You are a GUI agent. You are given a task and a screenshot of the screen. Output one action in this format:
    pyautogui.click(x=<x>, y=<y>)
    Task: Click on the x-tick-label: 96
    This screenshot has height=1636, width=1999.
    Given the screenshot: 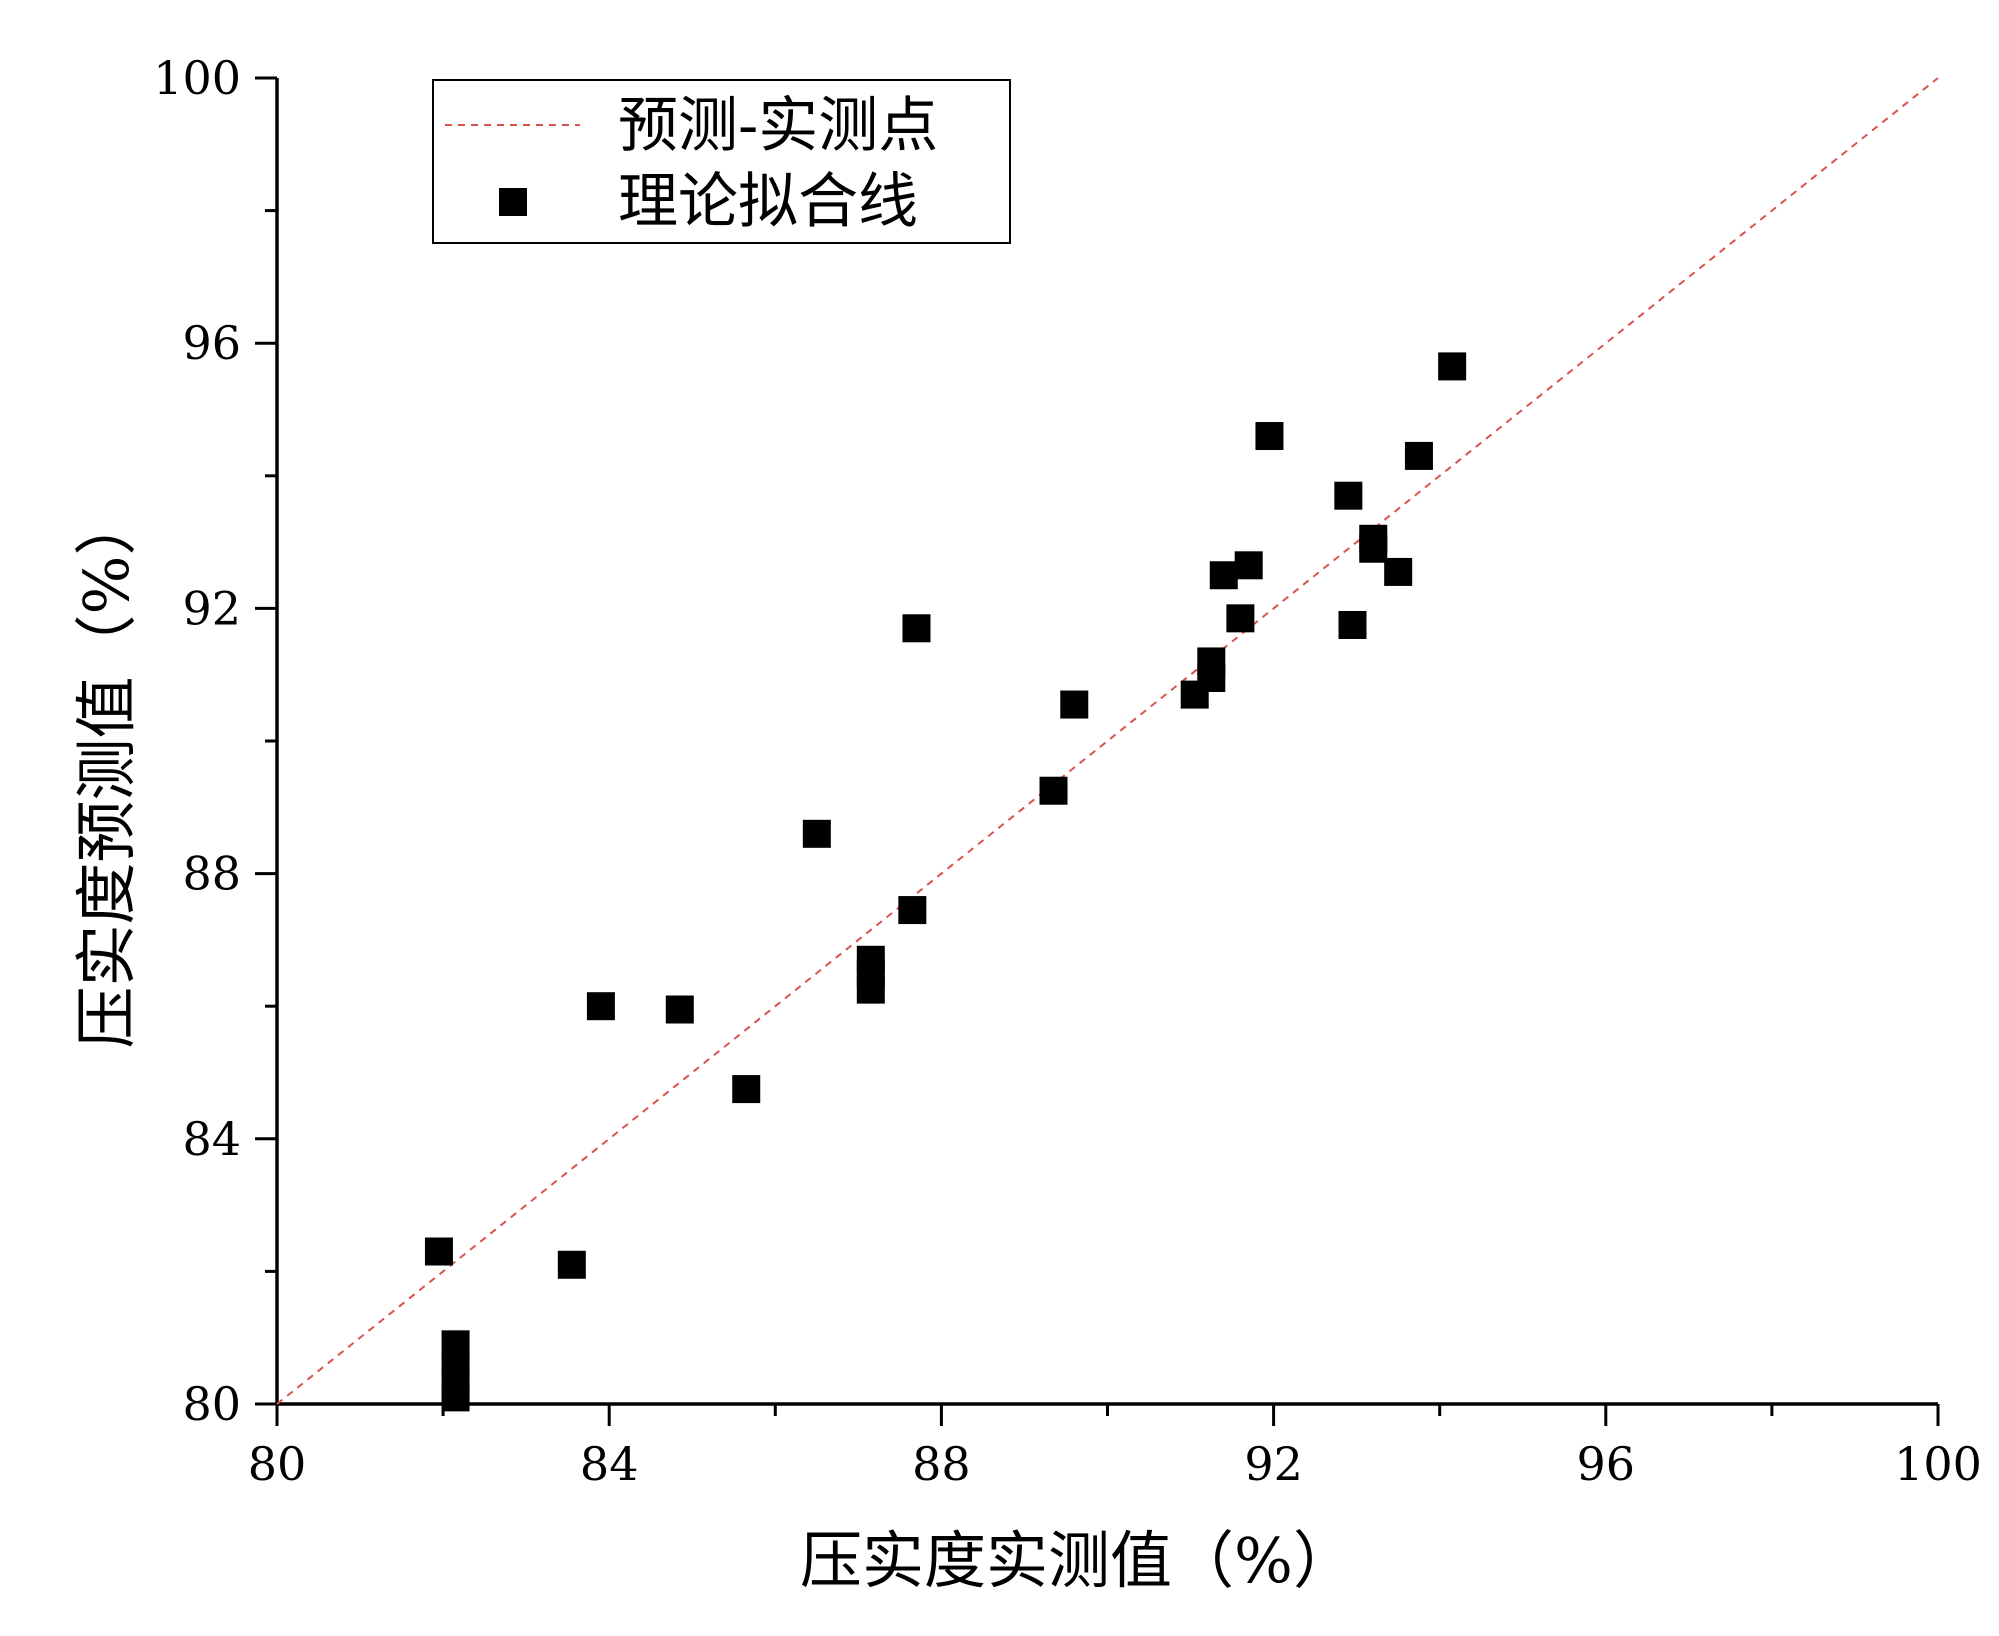 What is the action you would take?
    pyautogui.click(x=1606, y=1464)
    